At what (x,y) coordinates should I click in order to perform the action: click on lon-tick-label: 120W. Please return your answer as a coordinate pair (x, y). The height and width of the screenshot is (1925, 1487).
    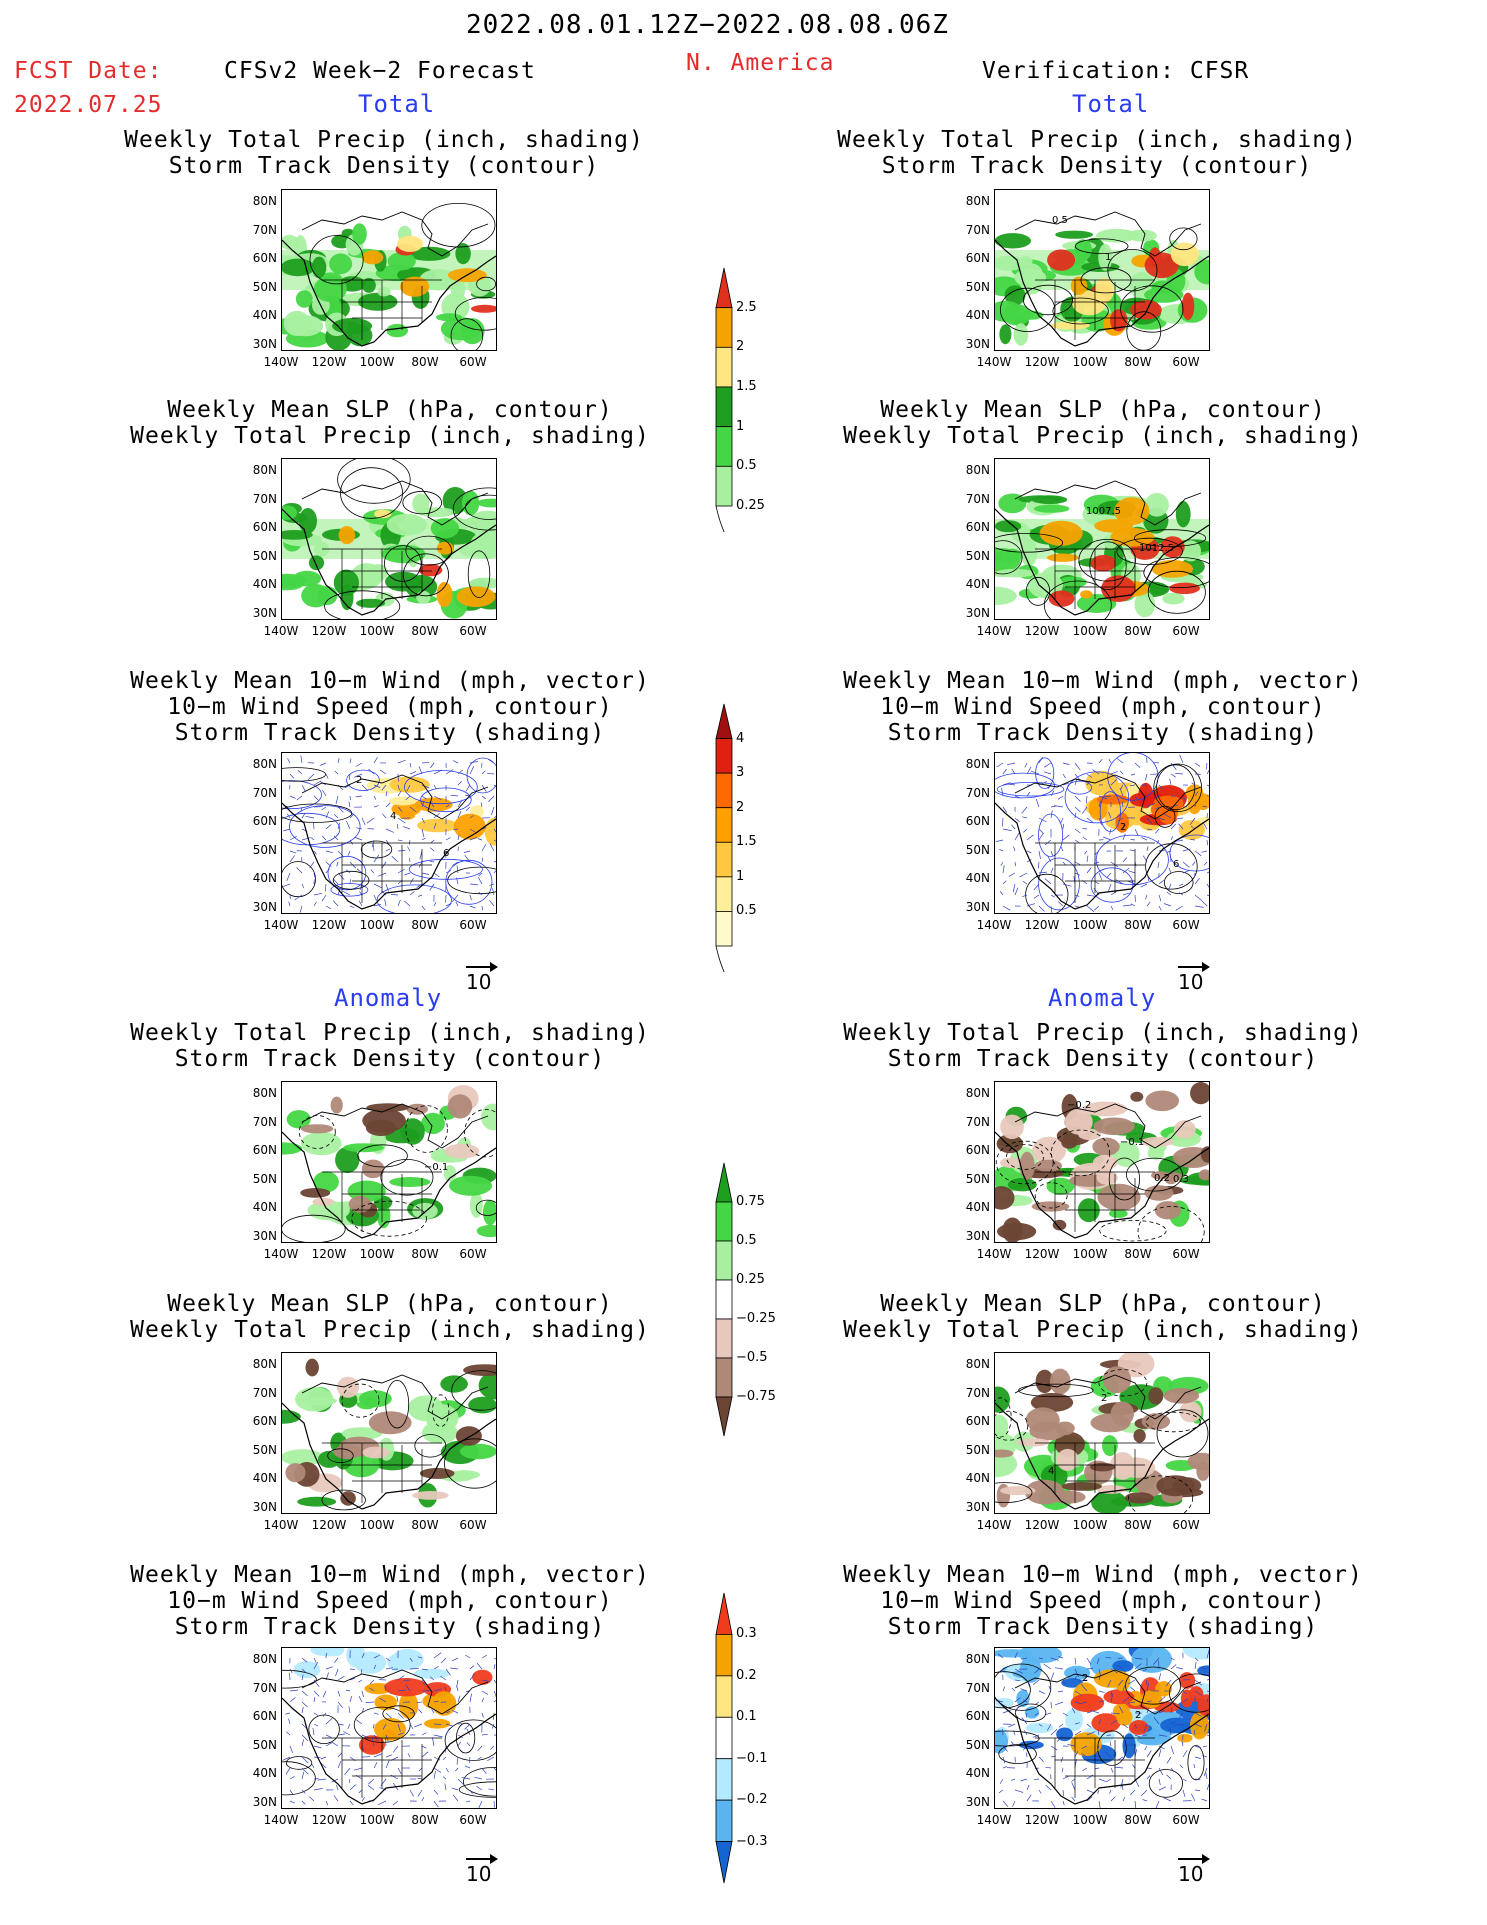
    Looking at the image, I should click on (329, 631).